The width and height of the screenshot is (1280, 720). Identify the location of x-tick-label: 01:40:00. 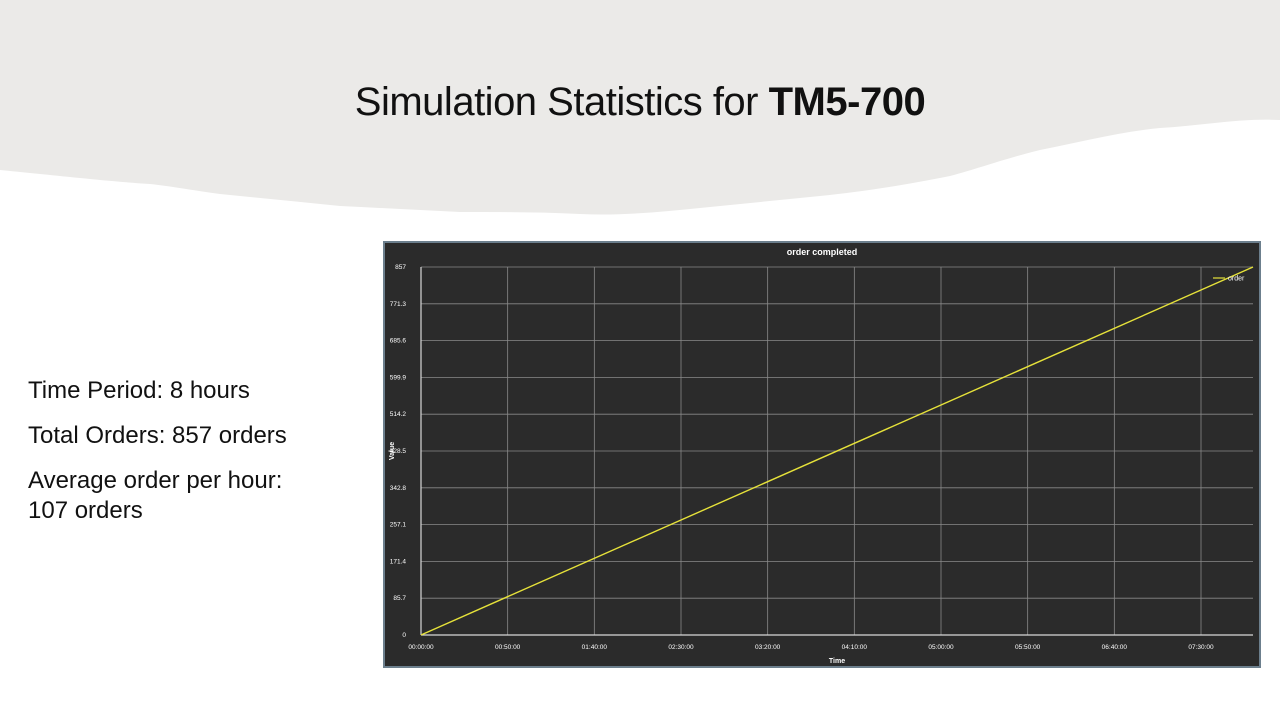
(595, 647).